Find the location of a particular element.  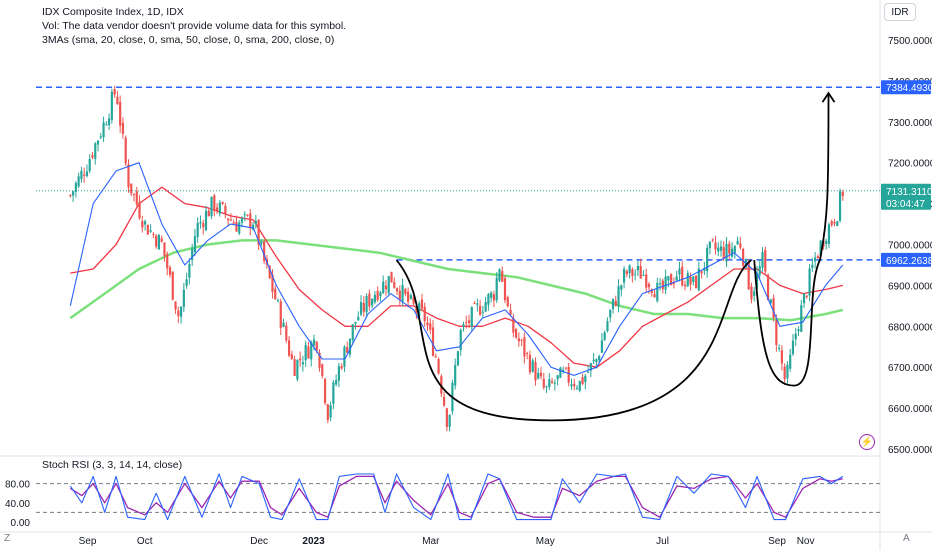

neckline-price-label-bg is located at coordinates (906, 259).